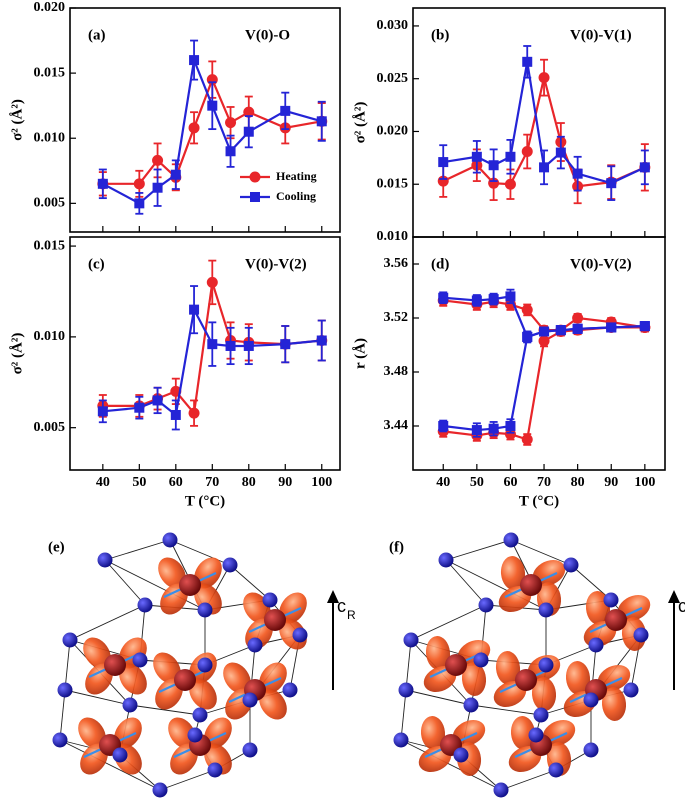 This screenshot has width=685, height=809. Describe the element at coordinates (544, 379) in the screenshot. I see `series` at that location.